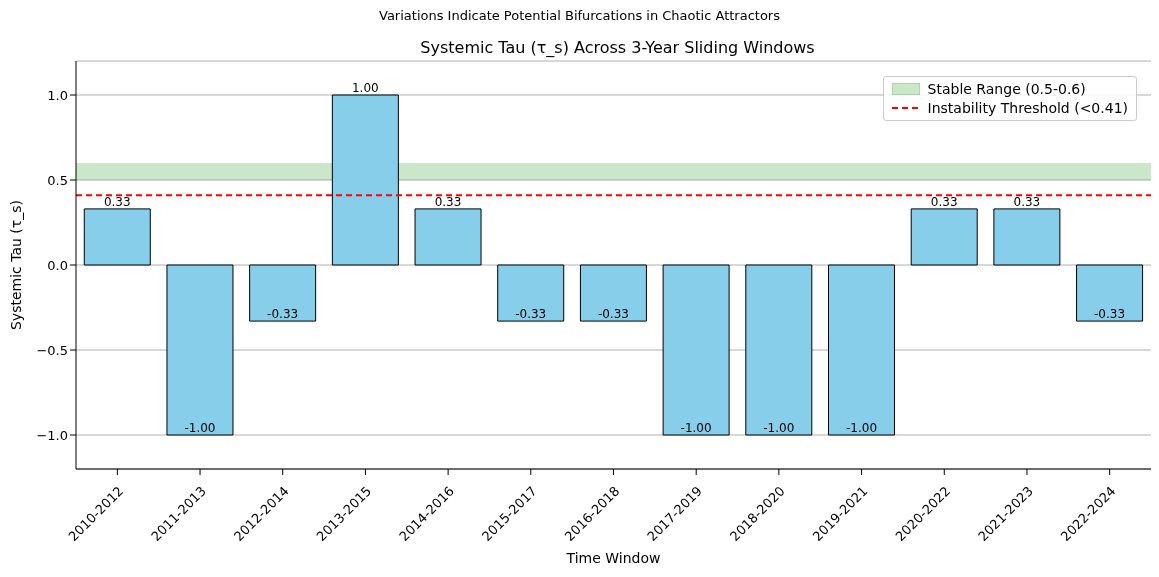 The image size is (1159, 577). What do you see at coordinates (579, 15) in the screenshot?
I see `chart-subtitle: Variations Indicate Potential Bifurcations in Chaotic Attractors` at bounding box center [579, 15].